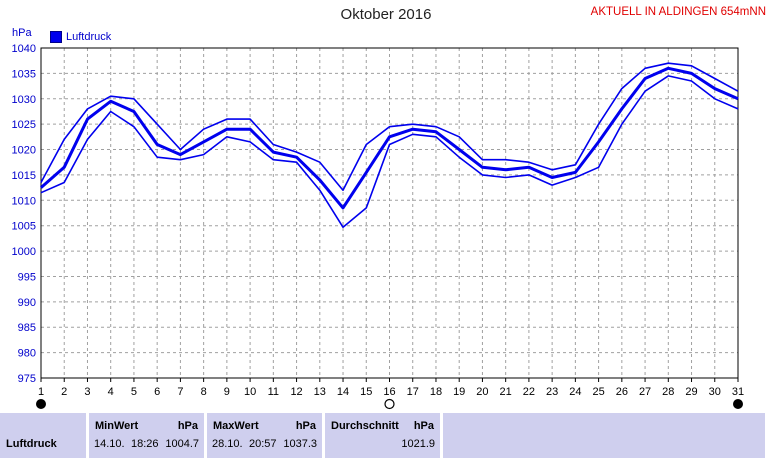 This screenshot has width=772, height=458. Describe the element at coordinates (27, 277) in the screenshot. I see `y-tick-label: 995` at that location.